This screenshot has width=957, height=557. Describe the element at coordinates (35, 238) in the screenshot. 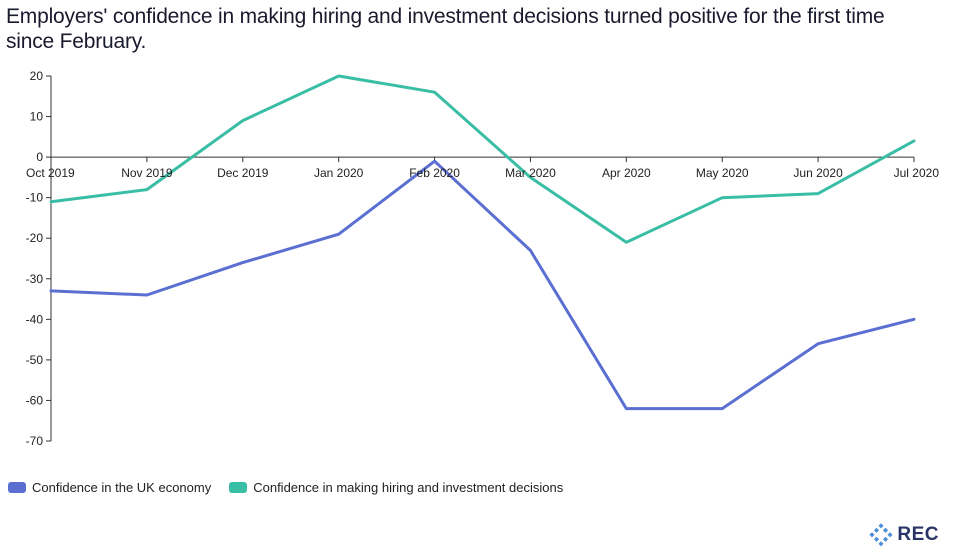

I see `y-tick-label: -20` at that location.